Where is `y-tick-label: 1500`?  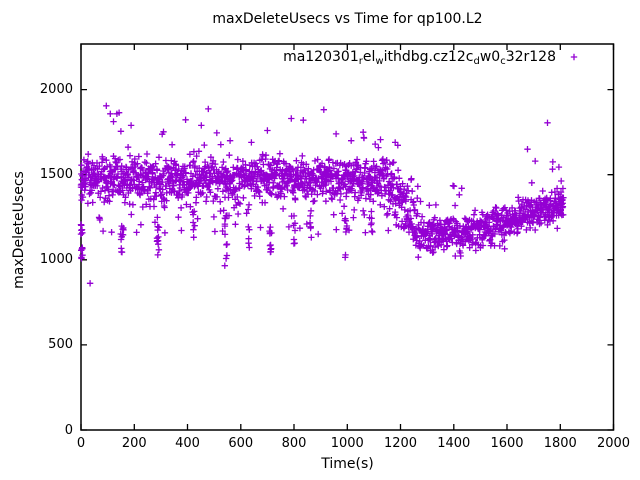 y-tick-label: 1500 is located at coordinates (56, 175).